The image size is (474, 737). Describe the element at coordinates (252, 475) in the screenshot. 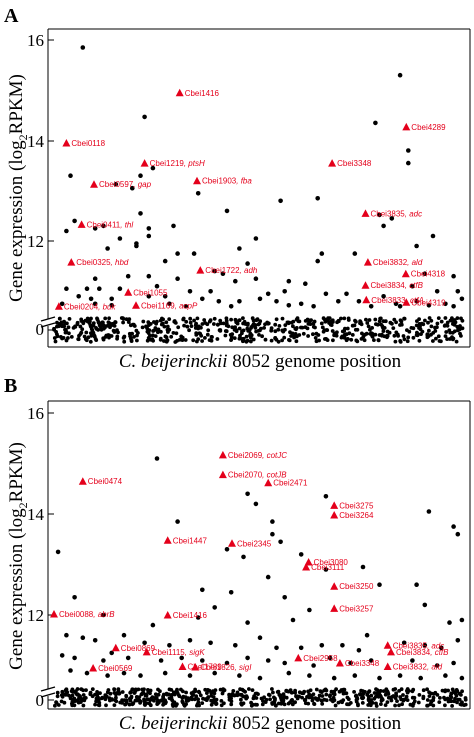

I see `highlighted-gene: Cbei2070, cotJB` at that location.